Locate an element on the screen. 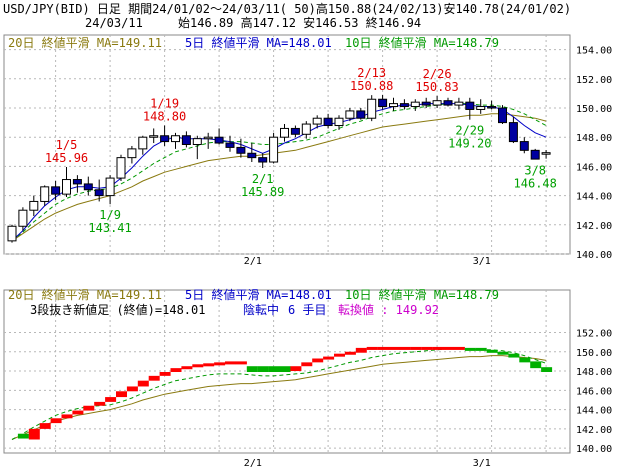 Image resolution: width=624 pixels, height=475 pixels. y-tick-label: 152.00 is located at coordinates (594, 333).